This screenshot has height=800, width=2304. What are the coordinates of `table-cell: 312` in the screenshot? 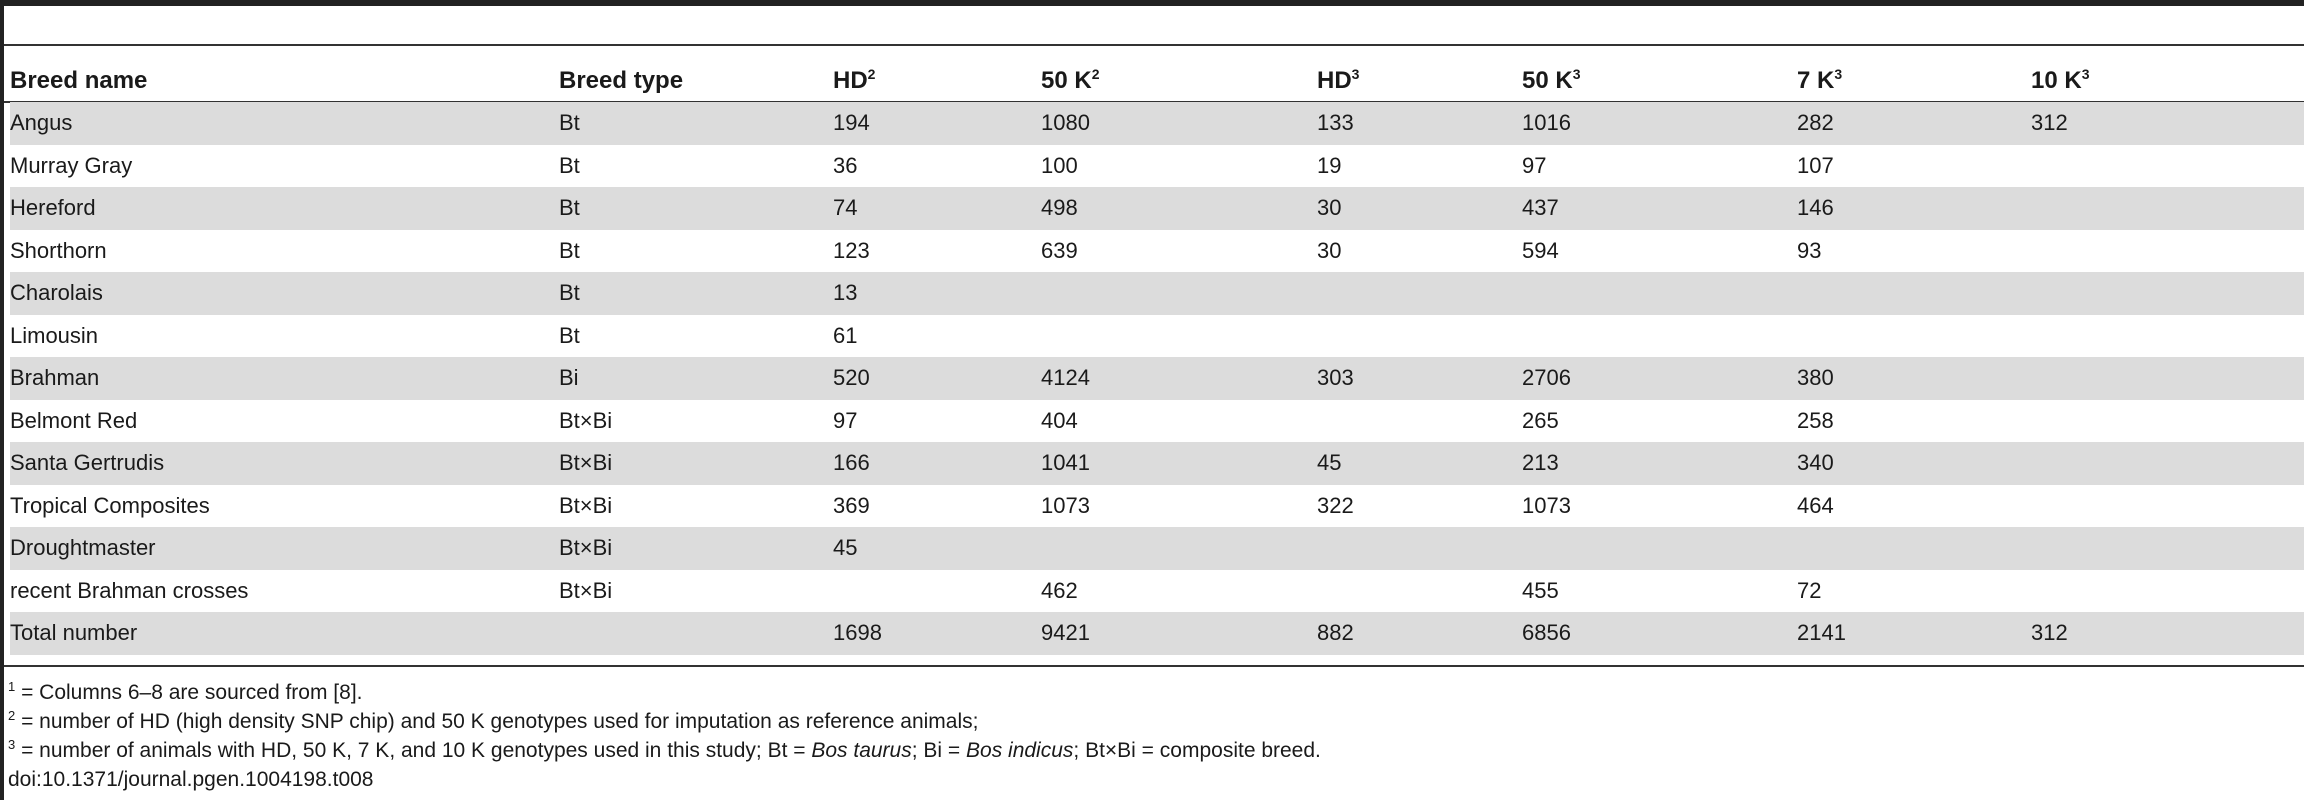 It's located at (2167, 633).